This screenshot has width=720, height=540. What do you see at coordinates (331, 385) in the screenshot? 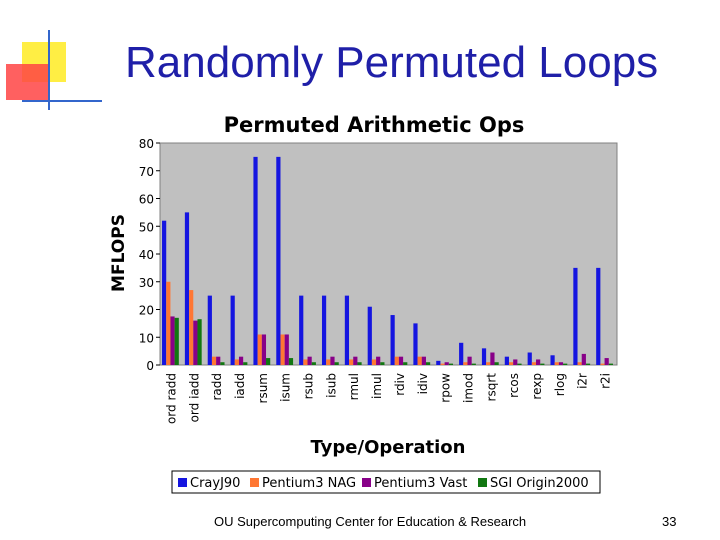
I see `x-tick-label: isub` at bounding box center [331, 385].